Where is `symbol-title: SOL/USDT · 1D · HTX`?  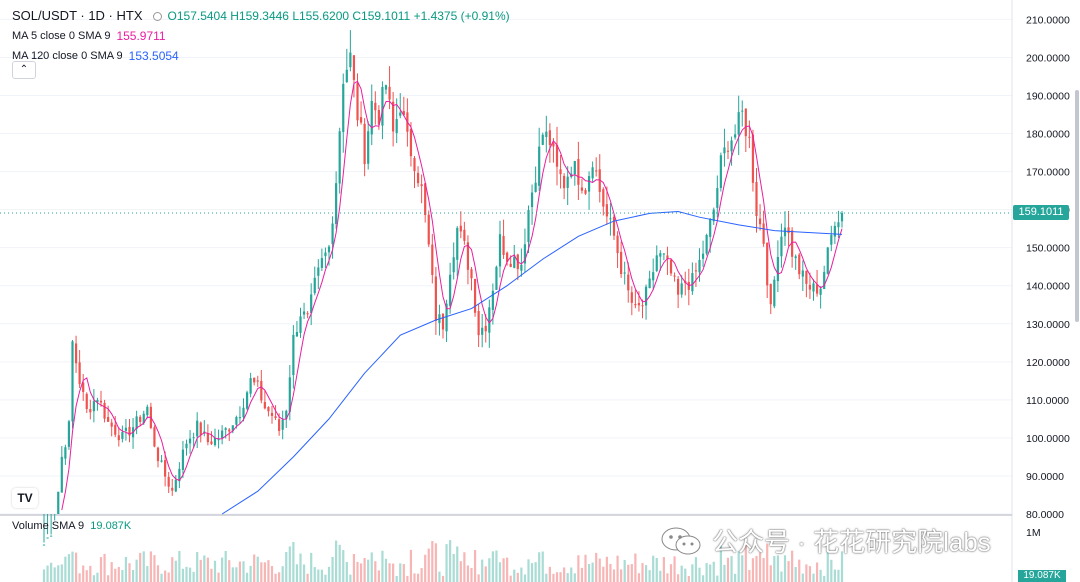 symbol-title: SOL/USDT · 1D · HTX is located at coordinates (77, 15).